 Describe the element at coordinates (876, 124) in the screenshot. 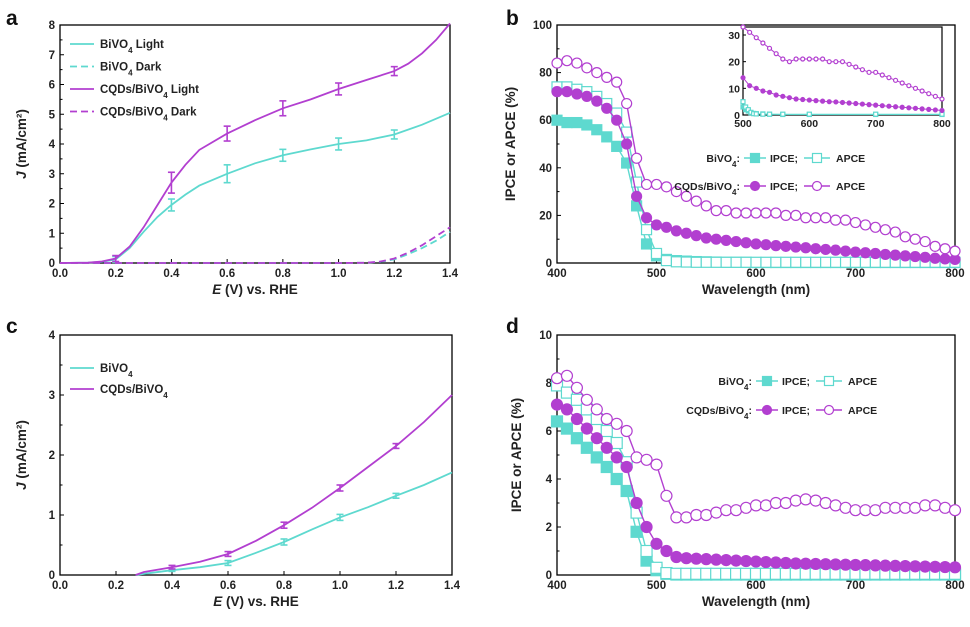

I see `inset-x-tick-label: 700` at that location.